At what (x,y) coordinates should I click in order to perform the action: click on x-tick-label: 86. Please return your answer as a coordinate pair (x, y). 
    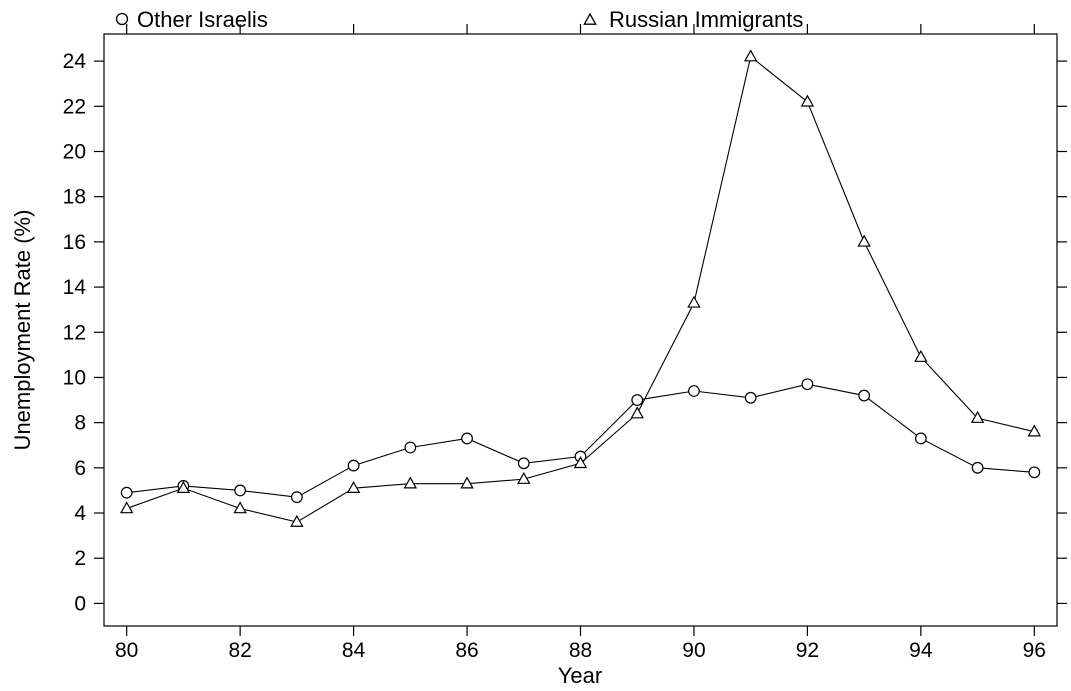
    Looking at the image, I should click on (466, 650).